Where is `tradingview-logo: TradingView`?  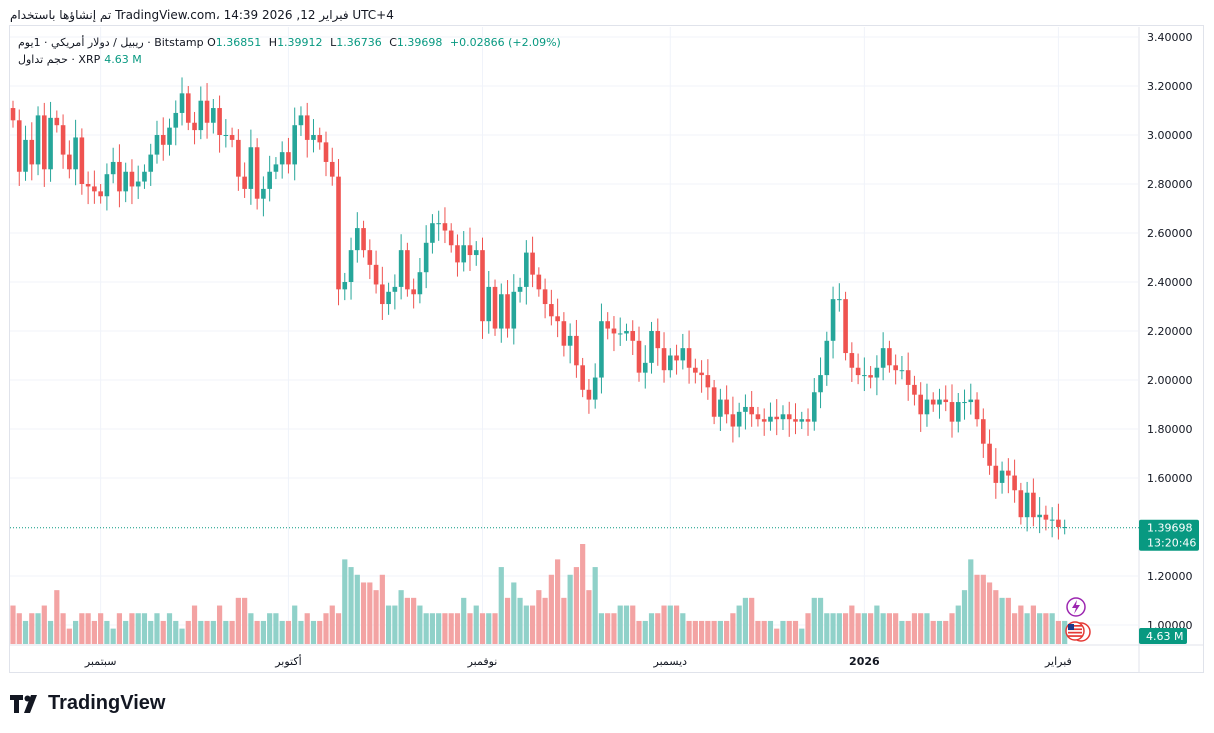 tradingview-logo: TradingView is located at coordinates (87, 703).